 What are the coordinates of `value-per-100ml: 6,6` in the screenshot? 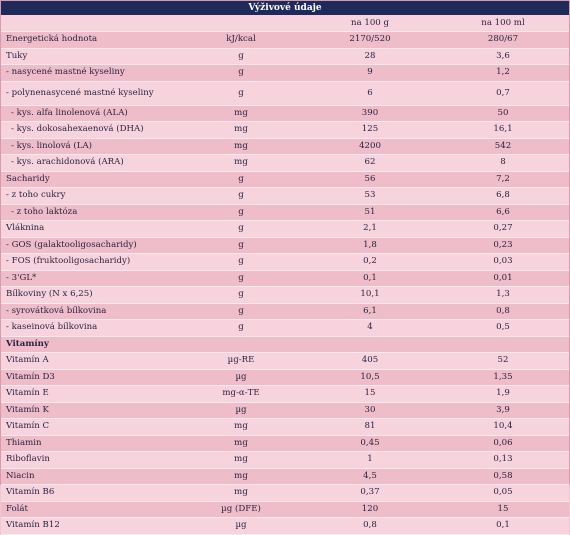 It's located at (503, 212).